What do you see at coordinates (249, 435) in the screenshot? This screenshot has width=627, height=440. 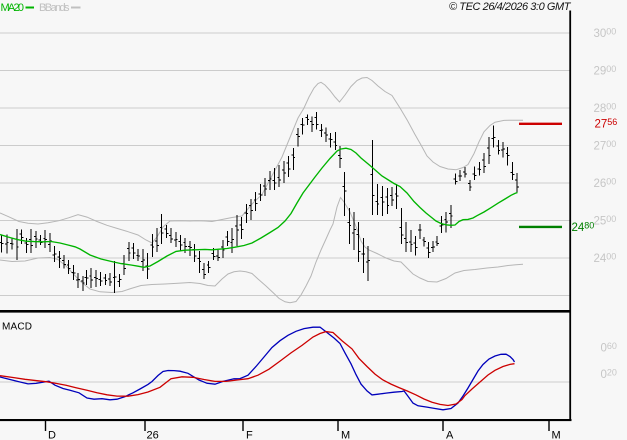 I see `svg-text: F` at bounding box center [249, 435].